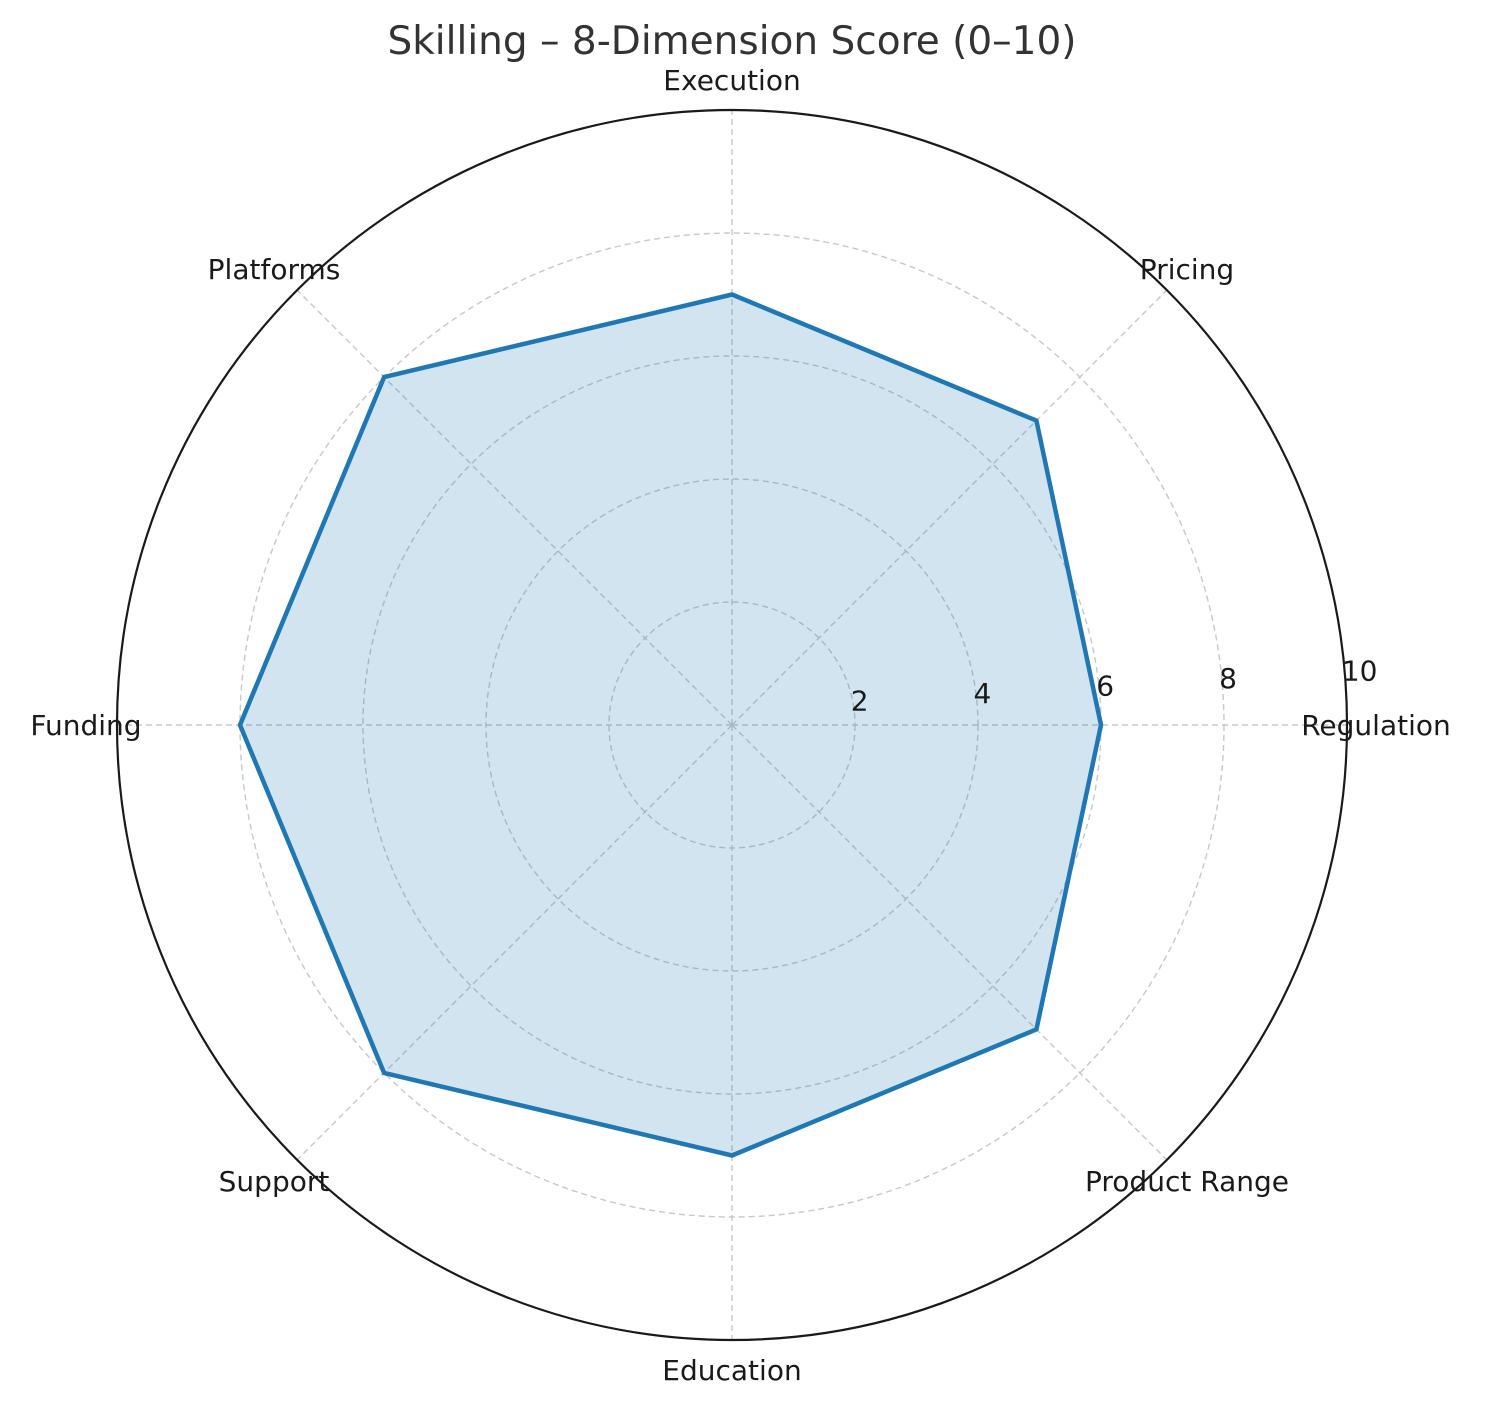 The height and width of the screenshot is (1407, 1485). I want to click on axis-label-regulation: Regulation, so click(1376, 725).